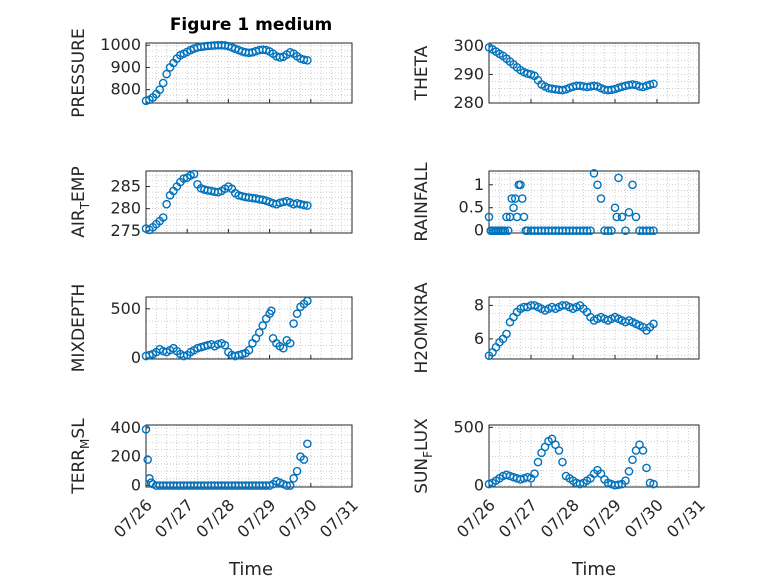 Image resolution: width=778 pixels, height=583 pixels. What do you see at coordinates (79, 328) in the screenshot?
I see `y-axis-label: MIXDEPTH` at bounding box center [79, 328].